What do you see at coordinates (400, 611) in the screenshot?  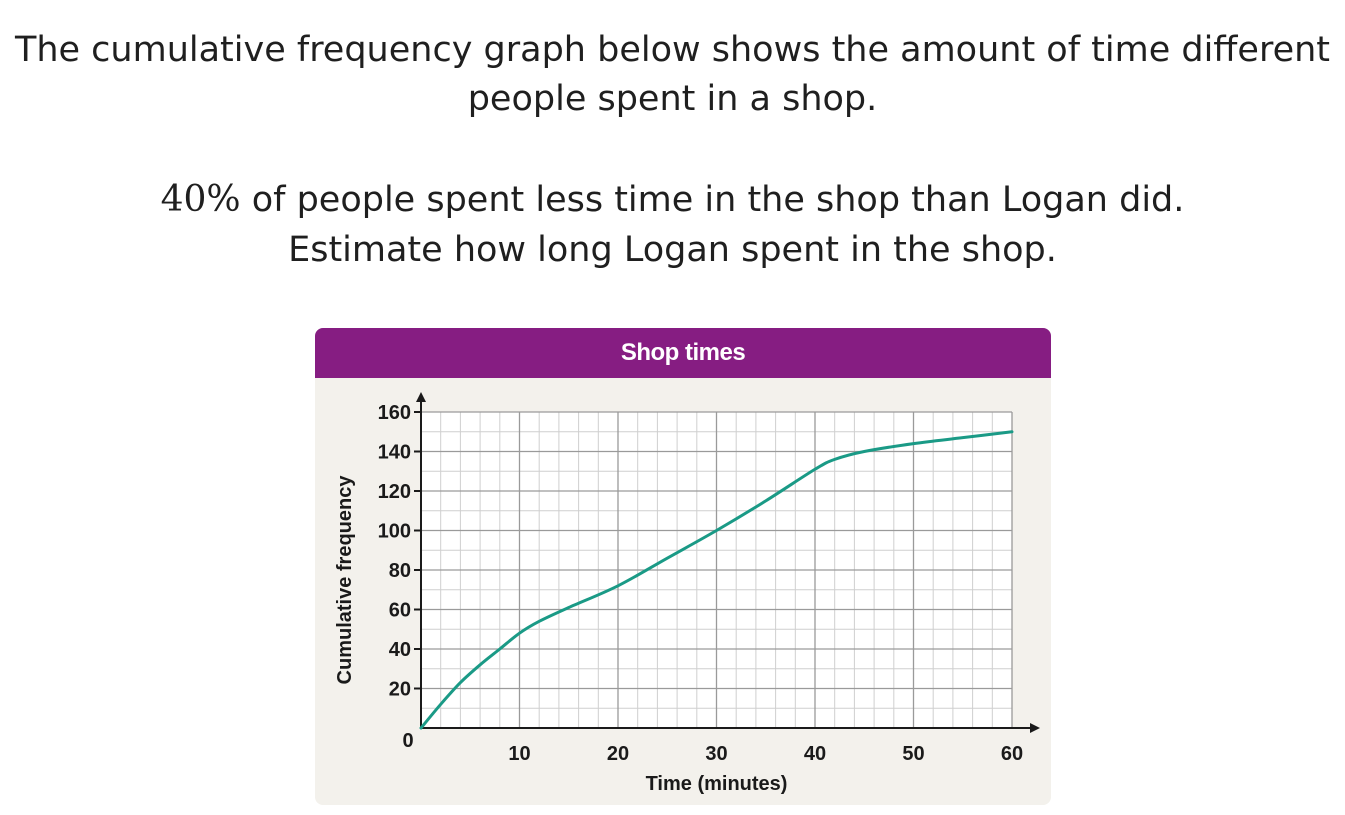 I see `y-tick-label: 60` at bounding box center [400, 611].